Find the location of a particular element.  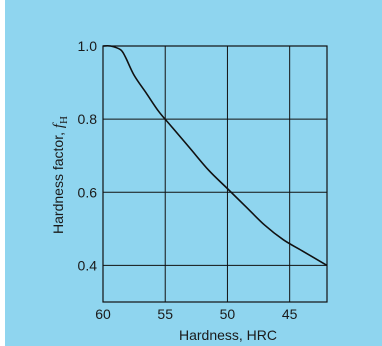

x-tick-labels: 60 55 50 45 is located at coordinates (196, 314).